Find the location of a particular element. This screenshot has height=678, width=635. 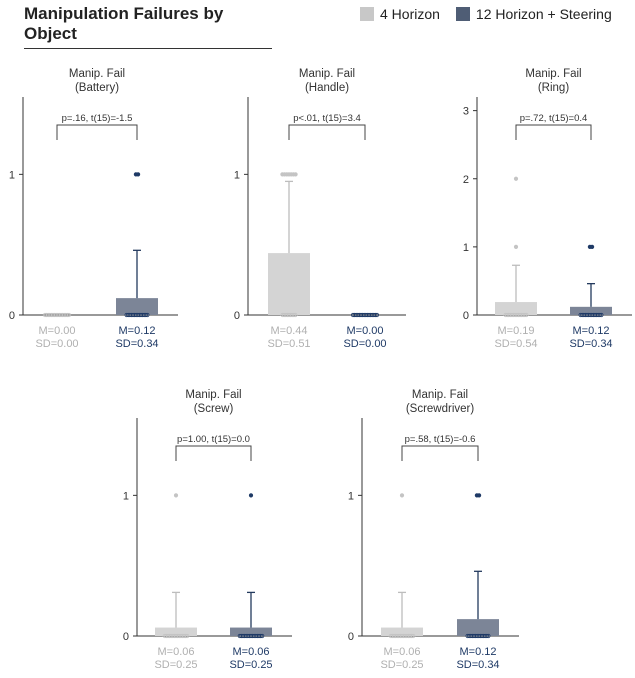

legend-label-12-horizon: 12 Horizon + Steering is located at coordinates (543, 14).